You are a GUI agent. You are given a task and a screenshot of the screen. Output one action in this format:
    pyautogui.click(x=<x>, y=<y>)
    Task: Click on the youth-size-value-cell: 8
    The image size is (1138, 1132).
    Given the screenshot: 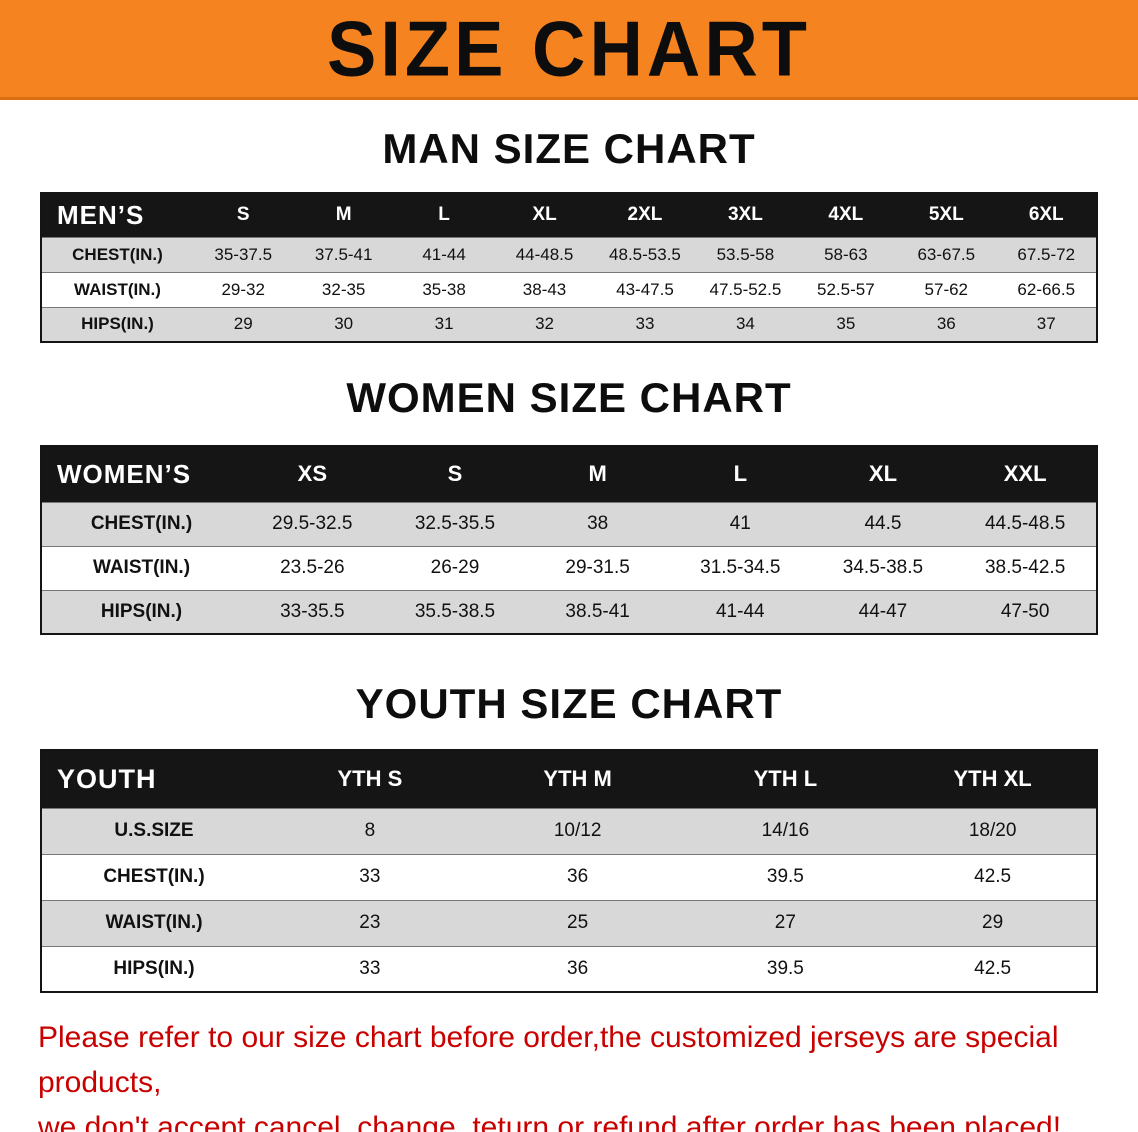 What is the action you would take?
    pyautogui.click(x=370, y=830)
    